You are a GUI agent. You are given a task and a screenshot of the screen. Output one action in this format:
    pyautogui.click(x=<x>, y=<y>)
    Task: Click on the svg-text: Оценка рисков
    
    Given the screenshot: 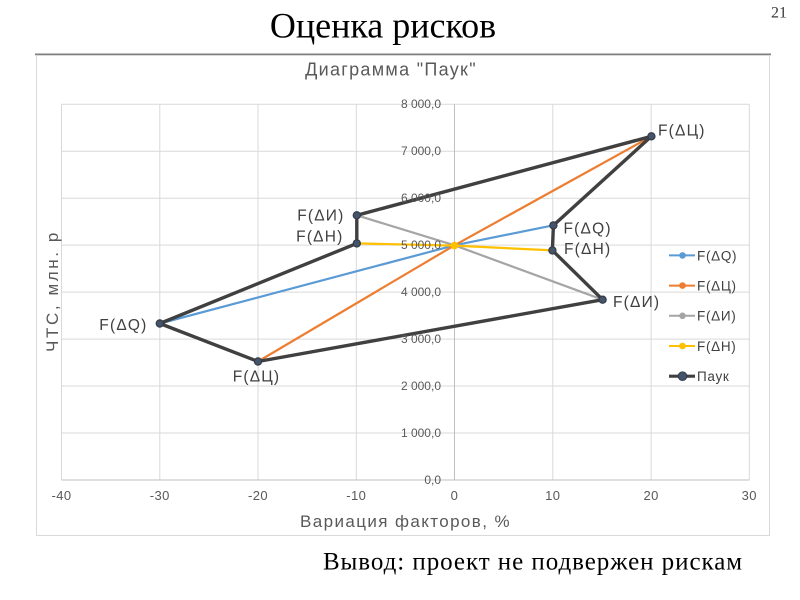 What is the action you would take?
    pyautogui.click(x=383, y=26)
    